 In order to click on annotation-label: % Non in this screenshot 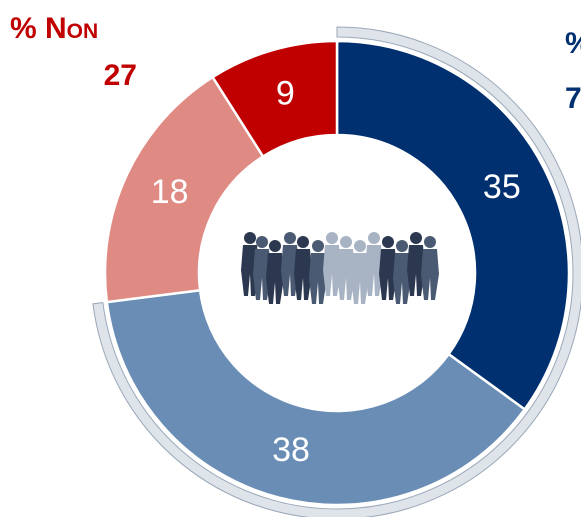, I will do `click(54, 28)`.